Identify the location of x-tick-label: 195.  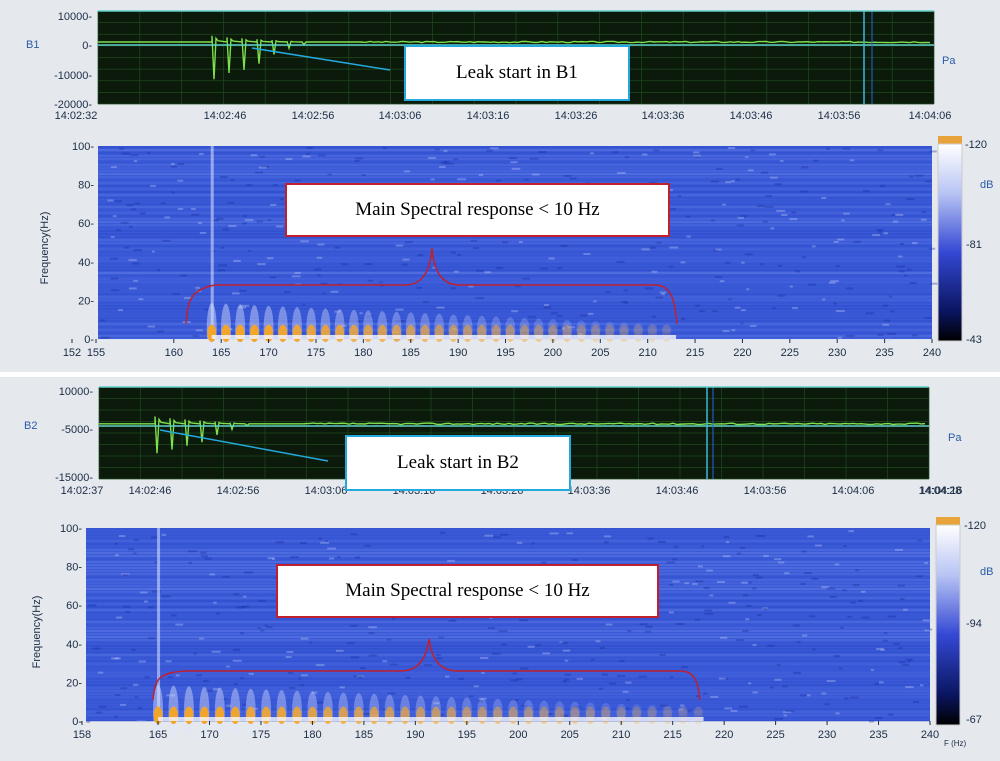
(505, 353).